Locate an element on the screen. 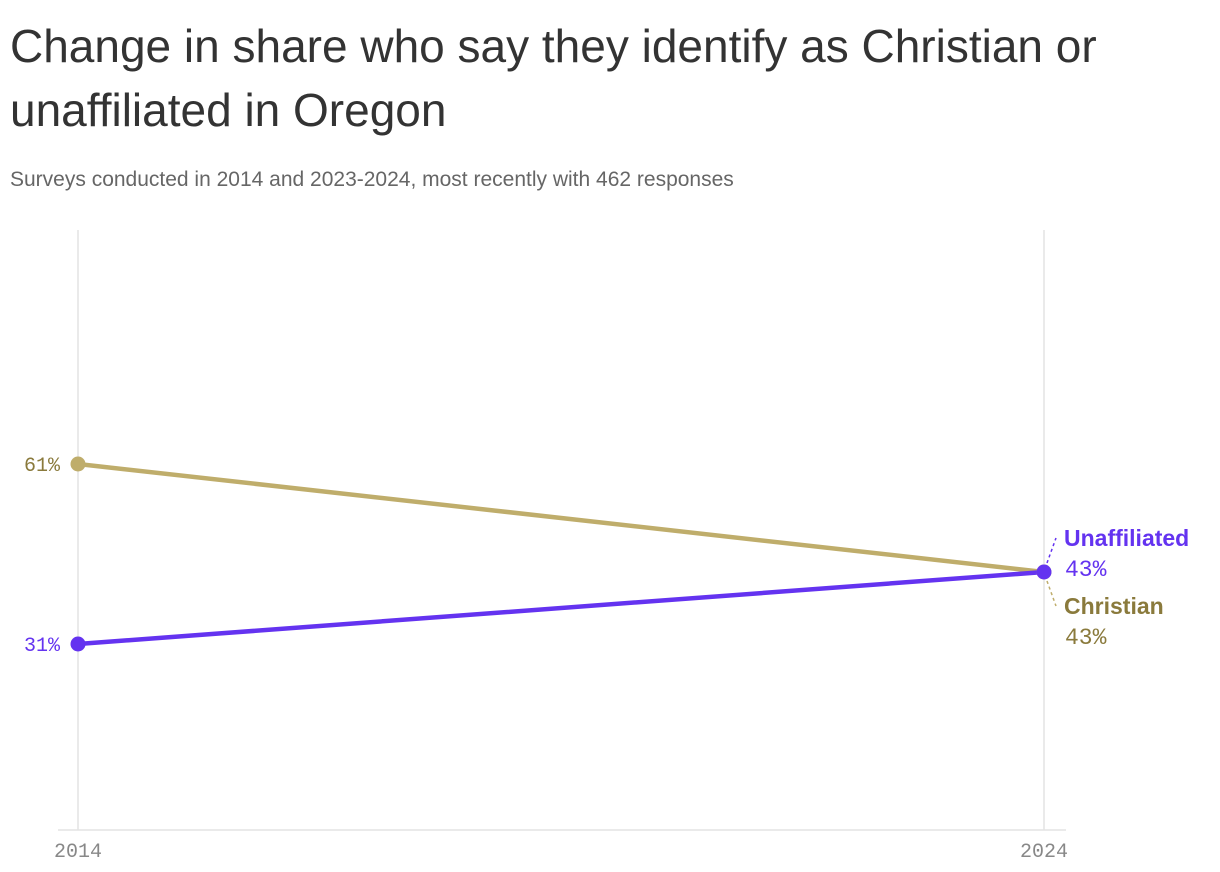 The image size is (1220, 872). x-tick-label-2014: 2014 is located at coordinates (78, 852).